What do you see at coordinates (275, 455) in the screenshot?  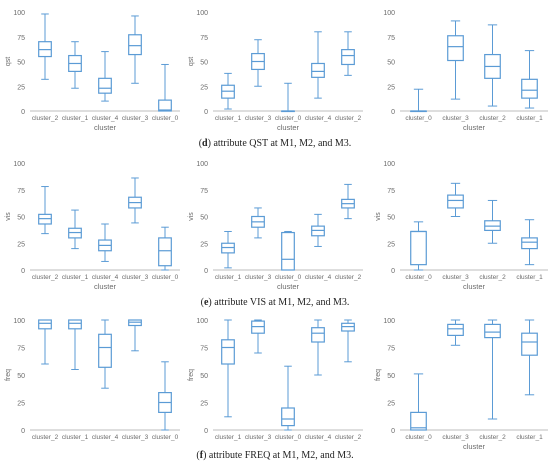 I see `caption-f: (f) attribute FREQ at M1, M2, and M3.` at bounding box center [275, 455].